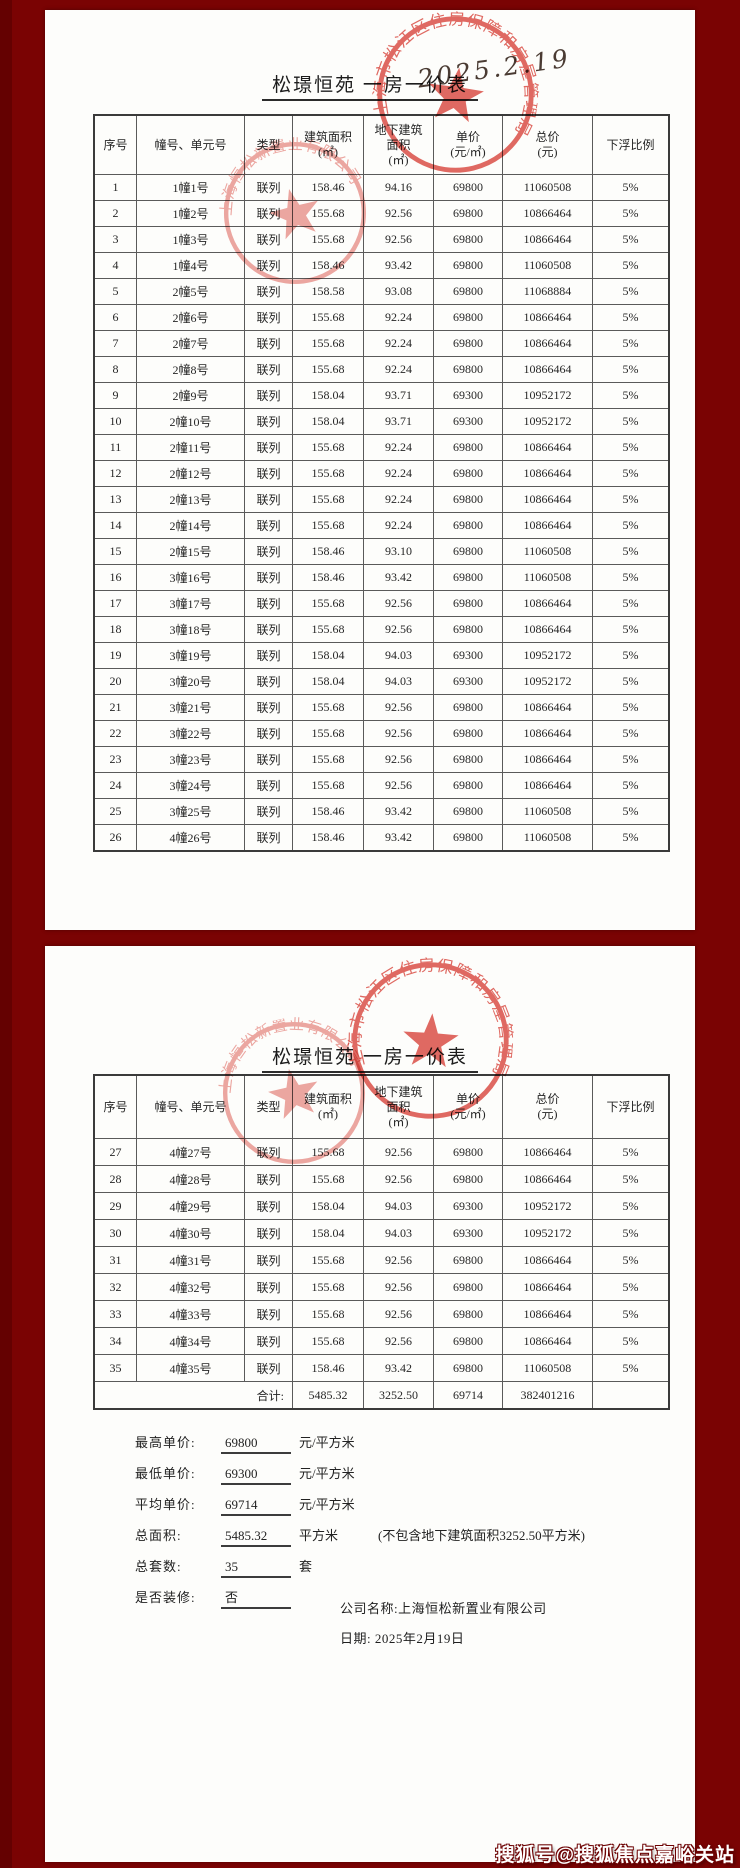  What do you see at coordinates (481, 1535) in the screenshot?
I see `summary-note: (不包含地下建筑面积3252.50平方米)` at bounding box center [481, 1535].